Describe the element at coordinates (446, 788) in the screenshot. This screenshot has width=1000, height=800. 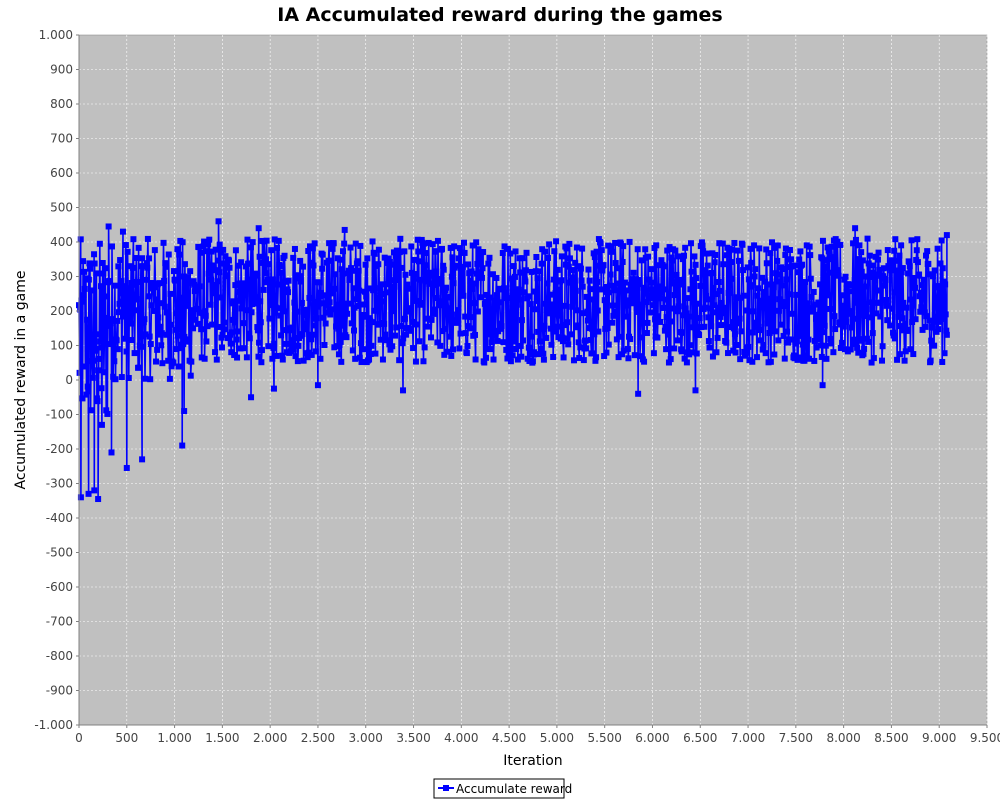
I see `legend-square-marker` at that location.